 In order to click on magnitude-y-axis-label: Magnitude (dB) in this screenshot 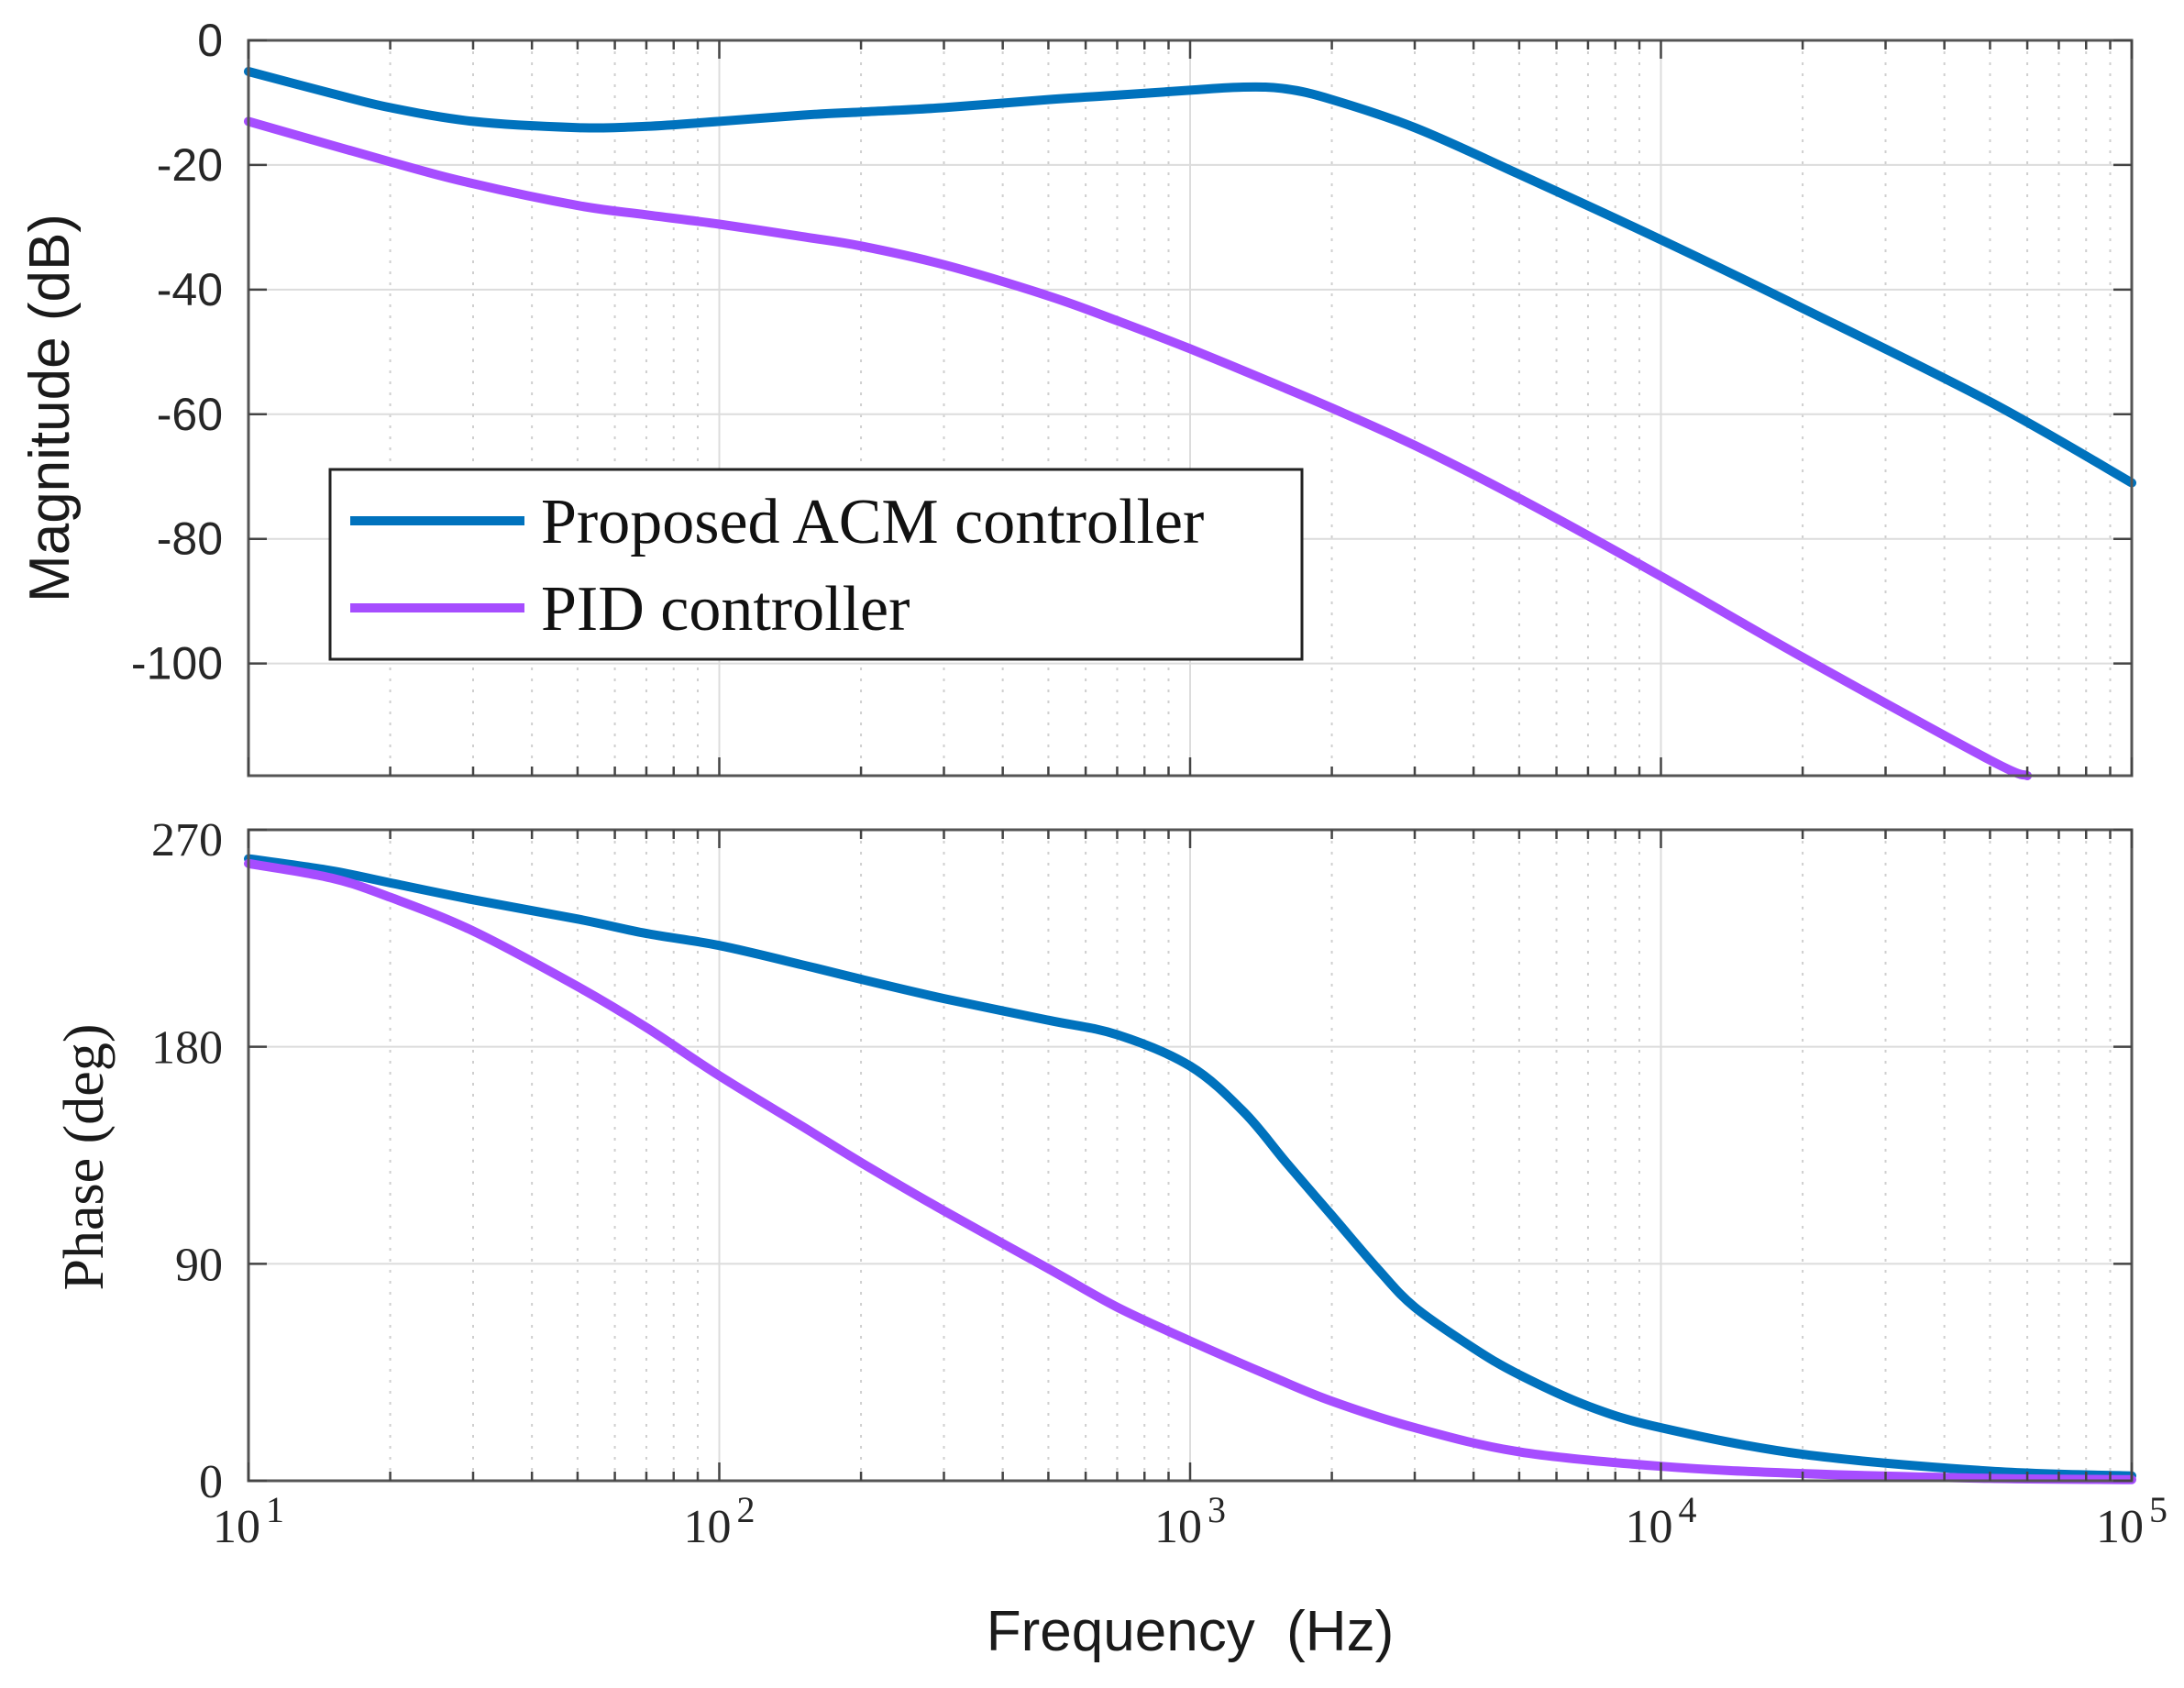, I will do `click(50, 408)`.